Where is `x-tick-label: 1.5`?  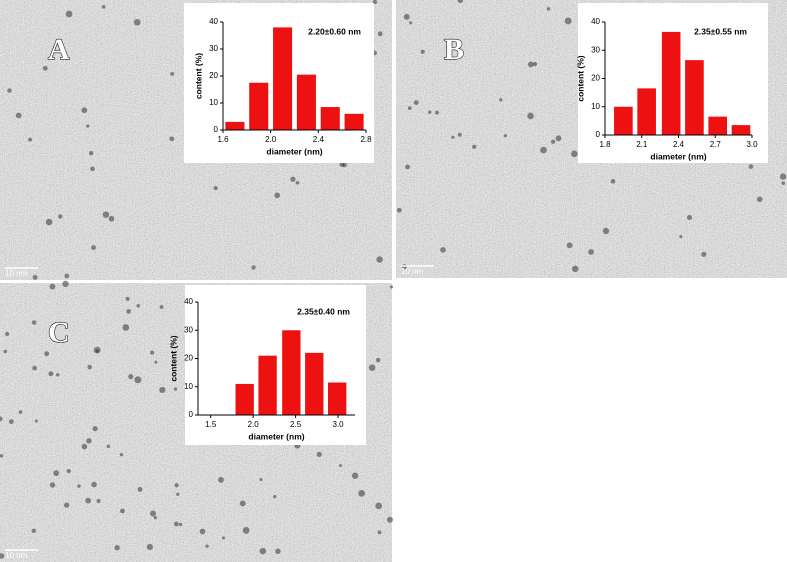
x-tick-label: 1.5 is located at coordinates (211, 424).